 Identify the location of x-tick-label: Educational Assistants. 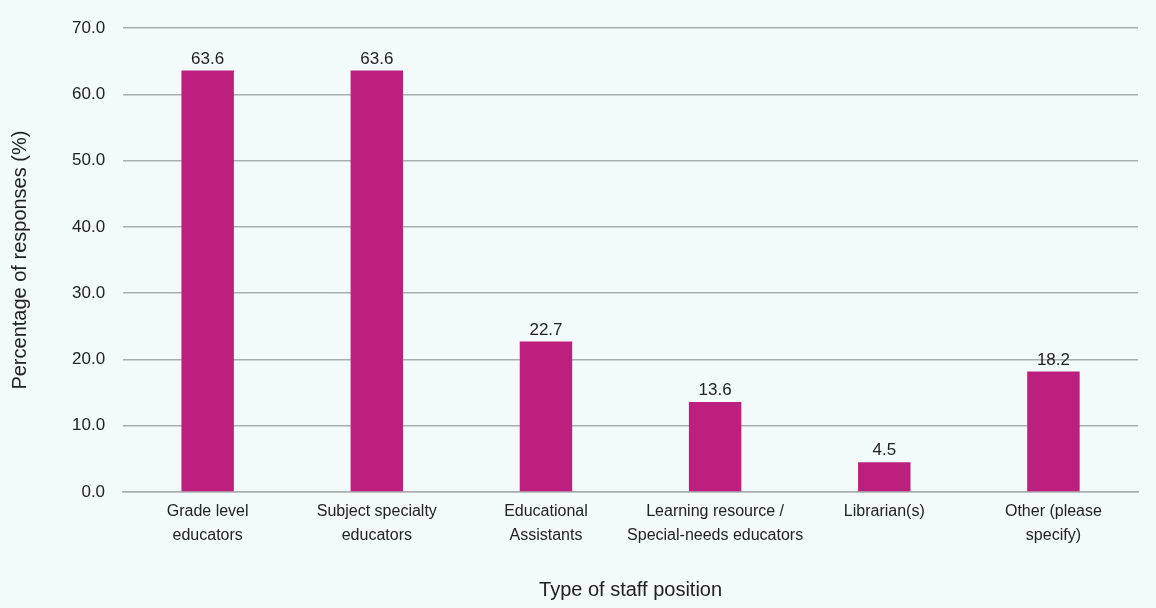
(546, 523).